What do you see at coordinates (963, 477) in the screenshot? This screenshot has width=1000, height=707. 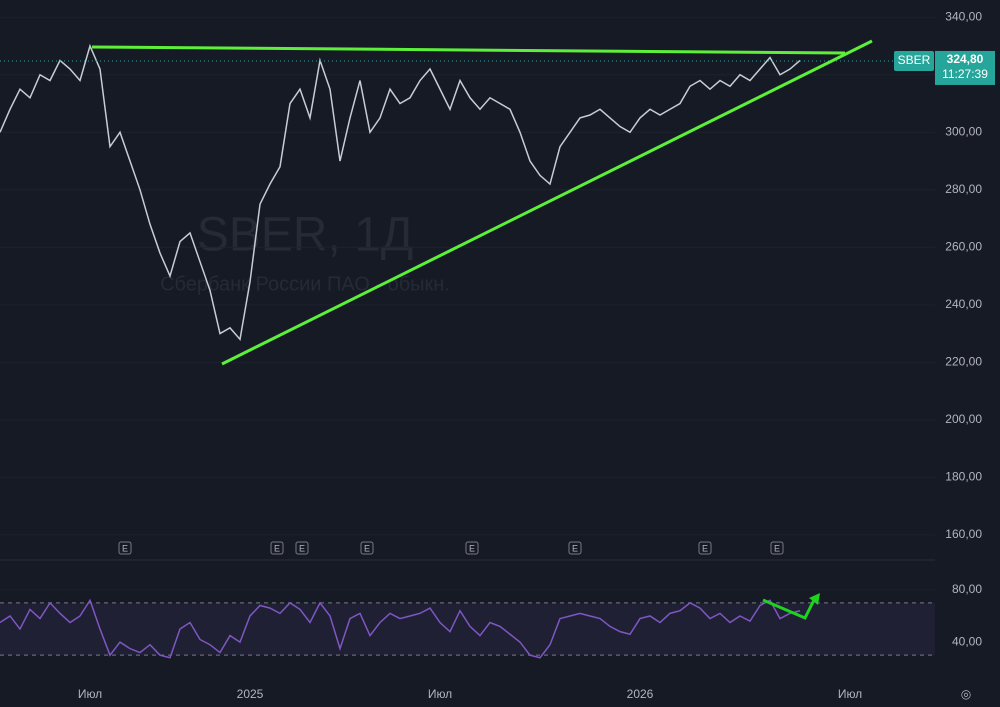 I see `y-tick-label: 180,00` at bounding box center [963, 477].